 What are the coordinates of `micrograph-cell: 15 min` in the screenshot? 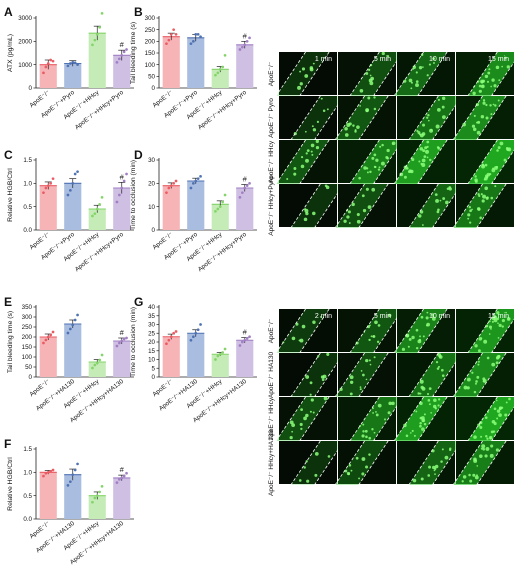 It's located at (488, 331).